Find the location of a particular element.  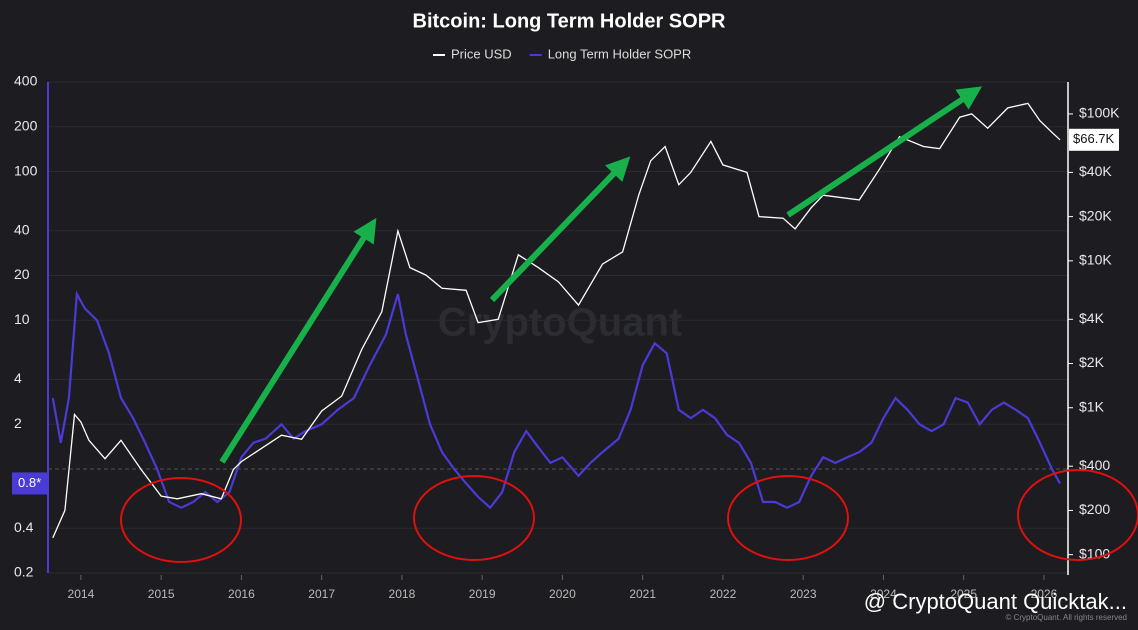

current-label: 0.8* is located at coordinates (29, 482).